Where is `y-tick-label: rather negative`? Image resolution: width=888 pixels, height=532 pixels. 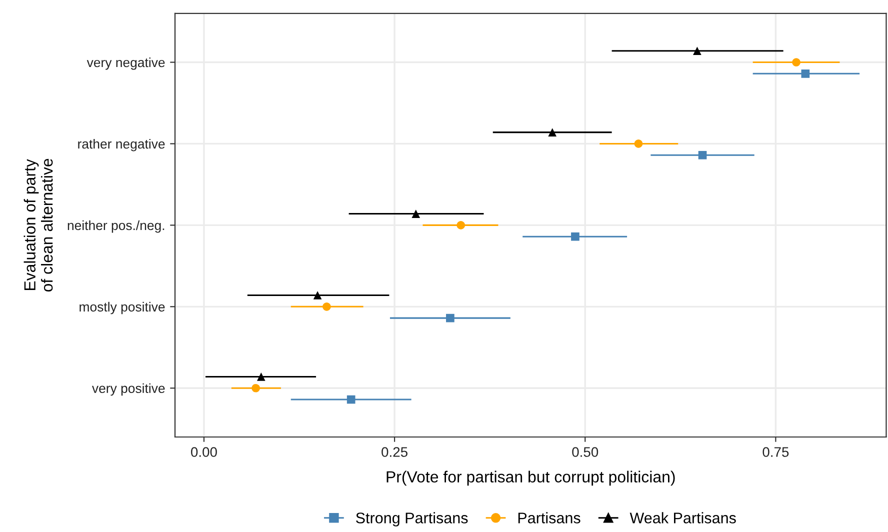
y-tick-label: rather negative is located at coordinates (121, 145).